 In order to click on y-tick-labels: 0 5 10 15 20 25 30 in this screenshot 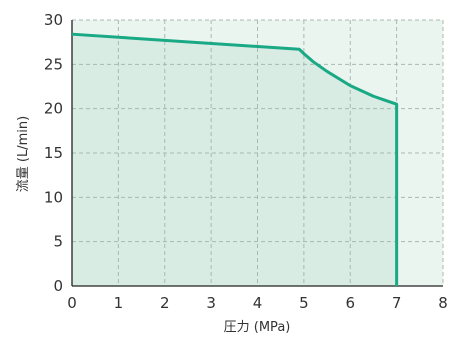, I will do `click(53, 153)`.